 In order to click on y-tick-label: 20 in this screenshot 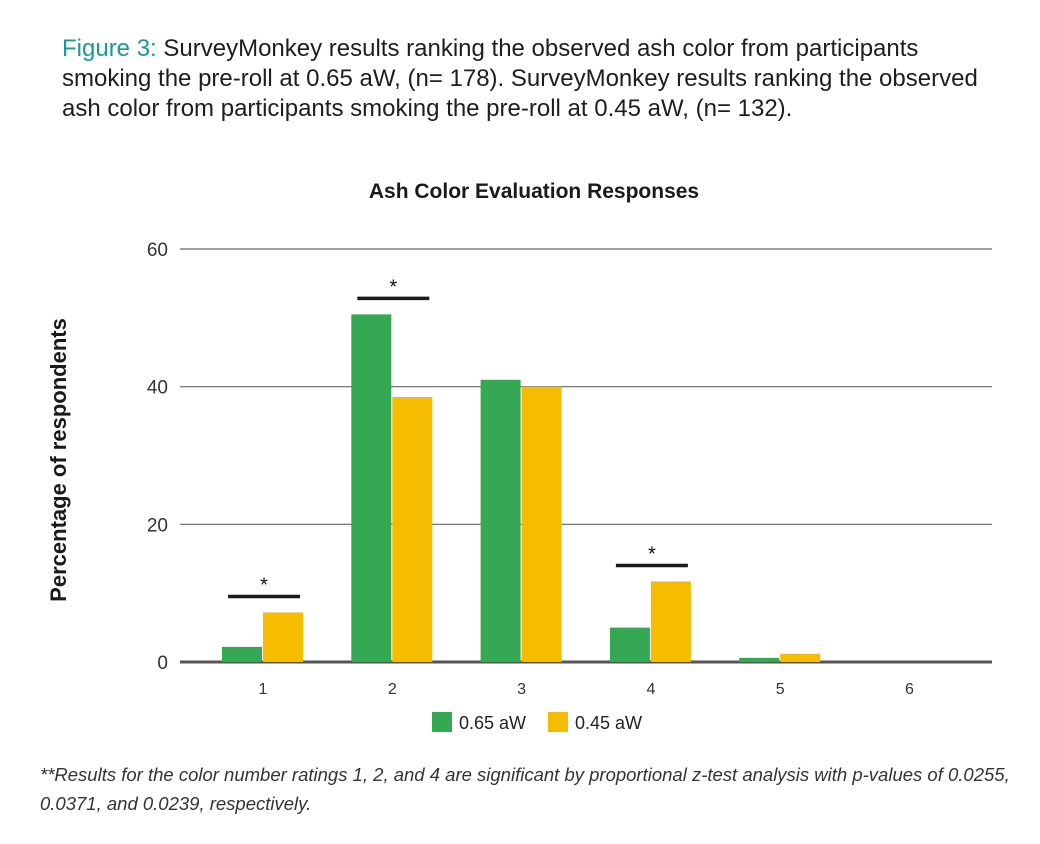, I will do `click(157, 525)`.